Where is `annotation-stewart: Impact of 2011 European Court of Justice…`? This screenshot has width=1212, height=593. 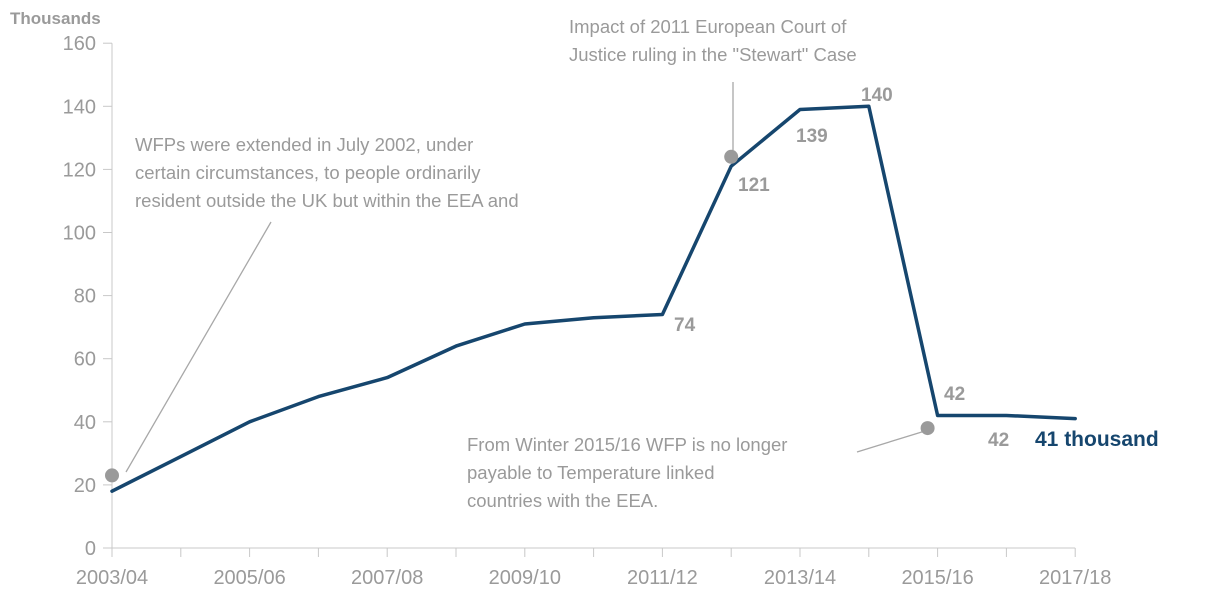 annotation-stewart: Impact of 2011 European Court of Justice… is located at coordinates (713, 40).